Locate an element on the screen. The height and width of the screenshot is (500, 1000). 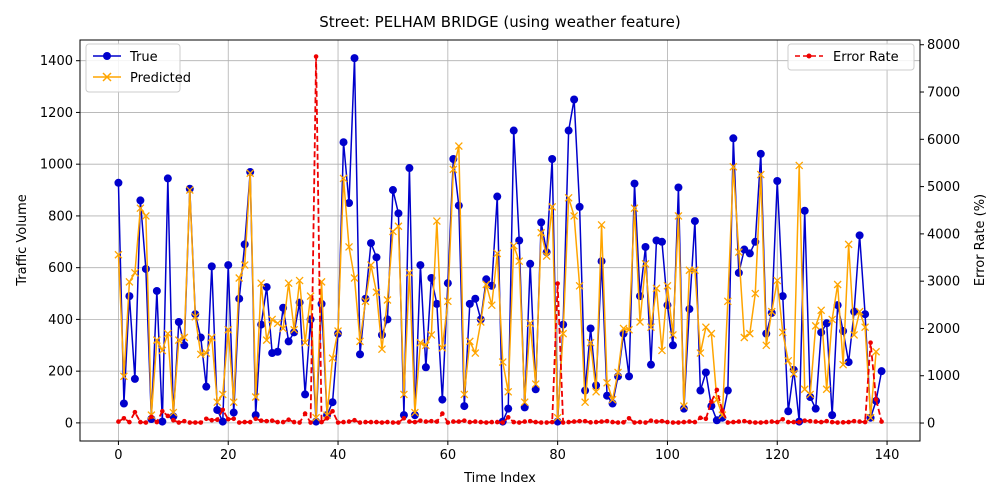
y2-tick-label: 7000 is located at coordinates (943, 93).